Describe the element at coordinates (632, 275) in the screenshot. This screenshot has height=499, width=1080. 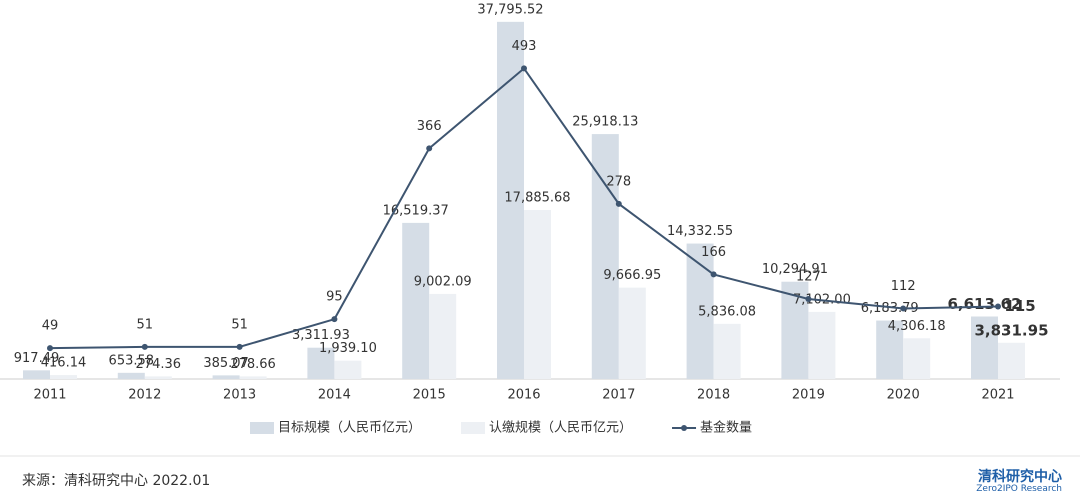
I see `value-label: 9,666.95` at that location.